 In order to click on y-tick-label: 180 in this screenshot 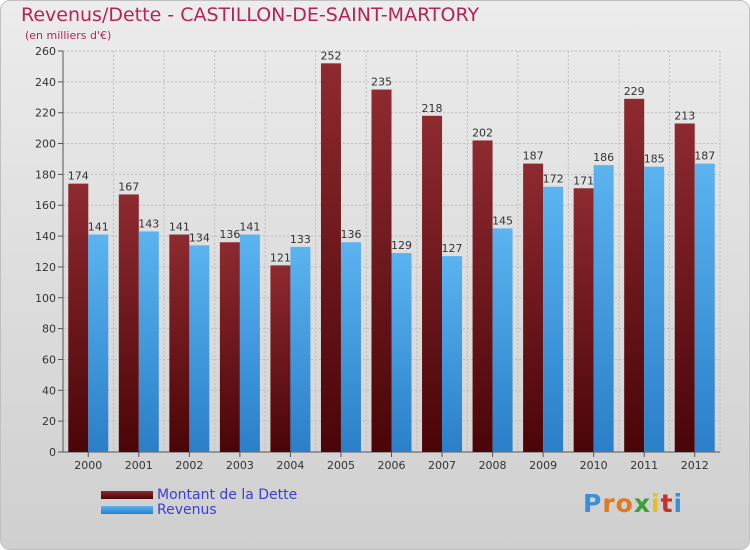, I will do `click(45, 174)`.